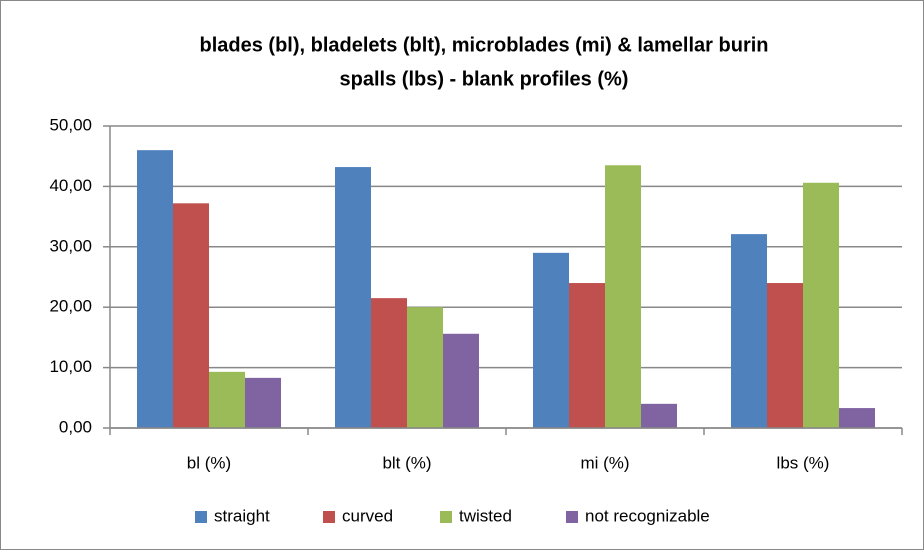 The image size is (924, 550). What do you see at coordinates (209, 462) in the screenshot?
I see `x-tick-label: bl (%)` at bounding box center [209, 462].